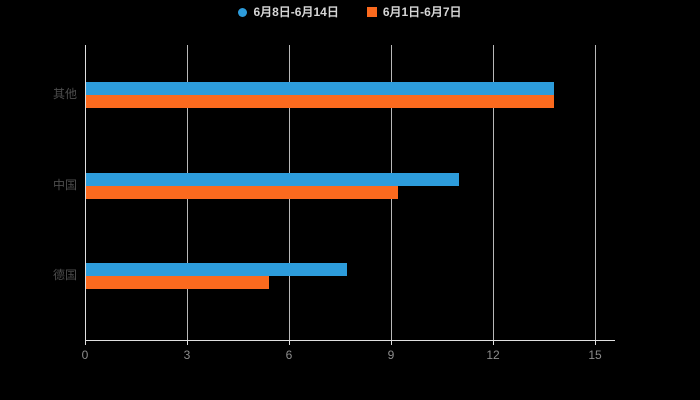  Describe the element at coordinates (187, 355) in the screenshot. I see `x-tick-label-3: 3` at that location.